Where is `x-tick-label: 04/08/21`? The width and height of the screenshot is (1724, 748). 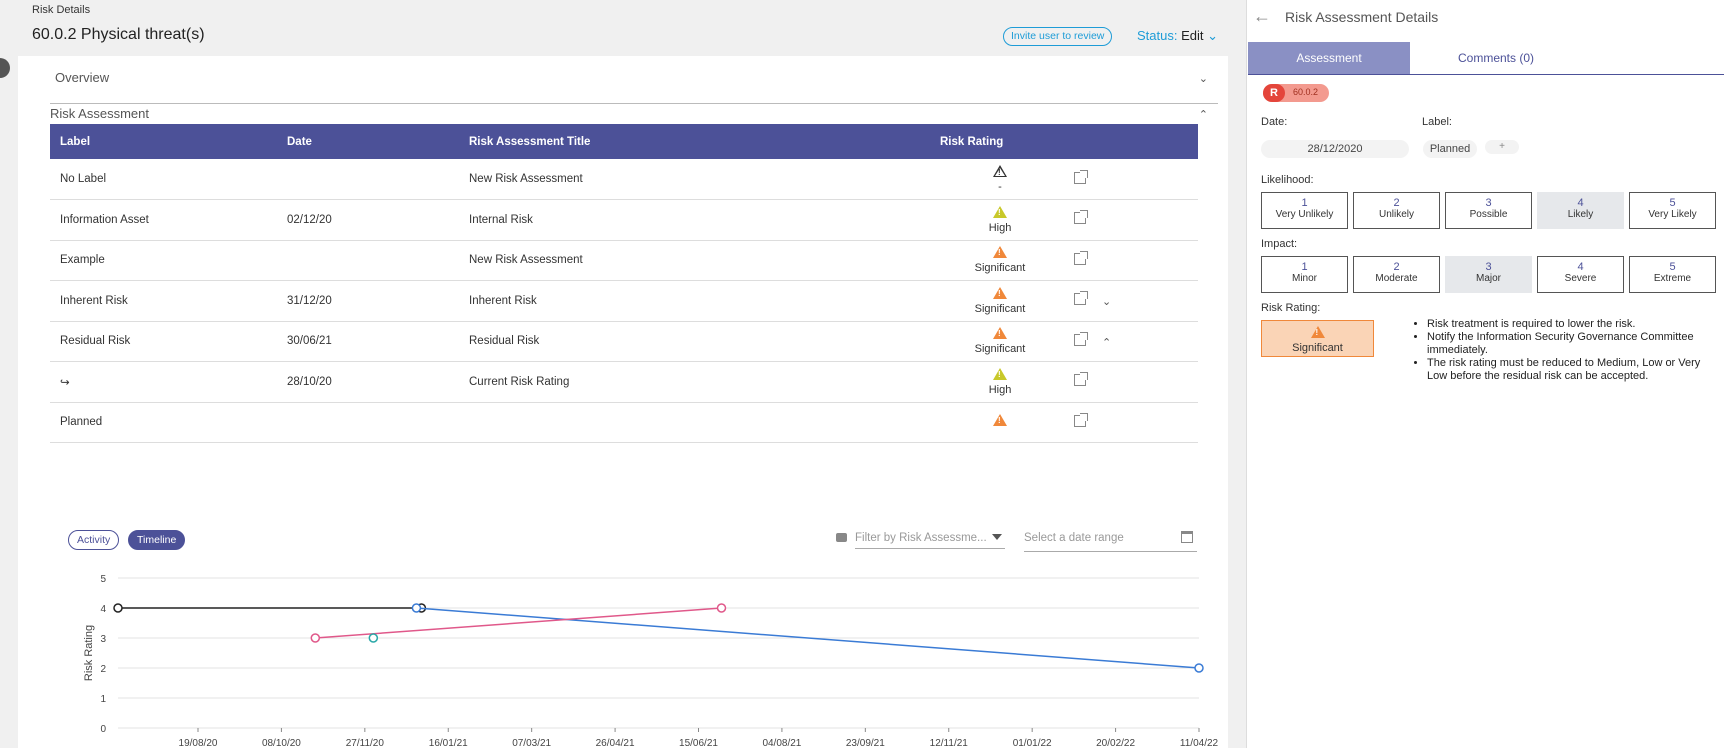 x-tick-label: 04/08/21 is located at coordinates (781, 742).